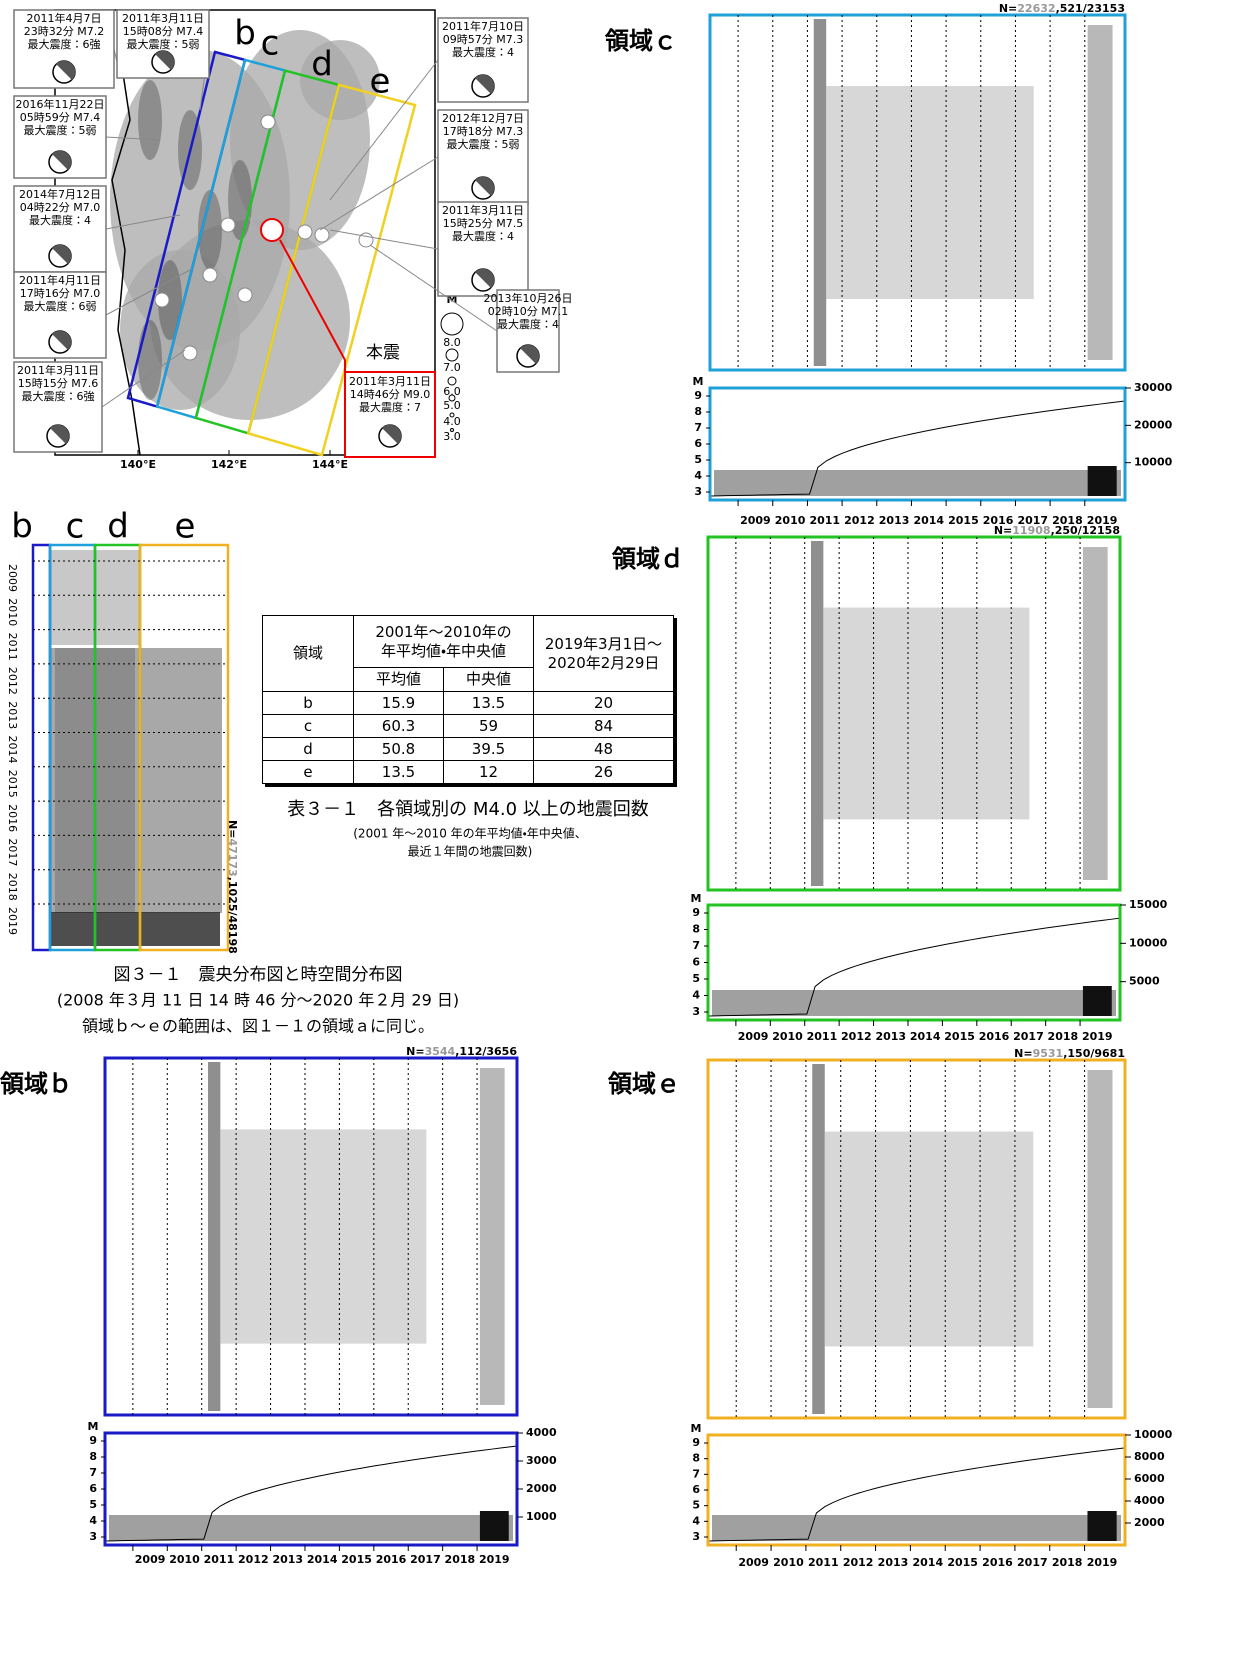 This screenshot has height=1673, width=1258. What do you see at coordinates (398, 726) in the screenshot?
I see `table-cell: 60.3` at bounding box center [398, 726].